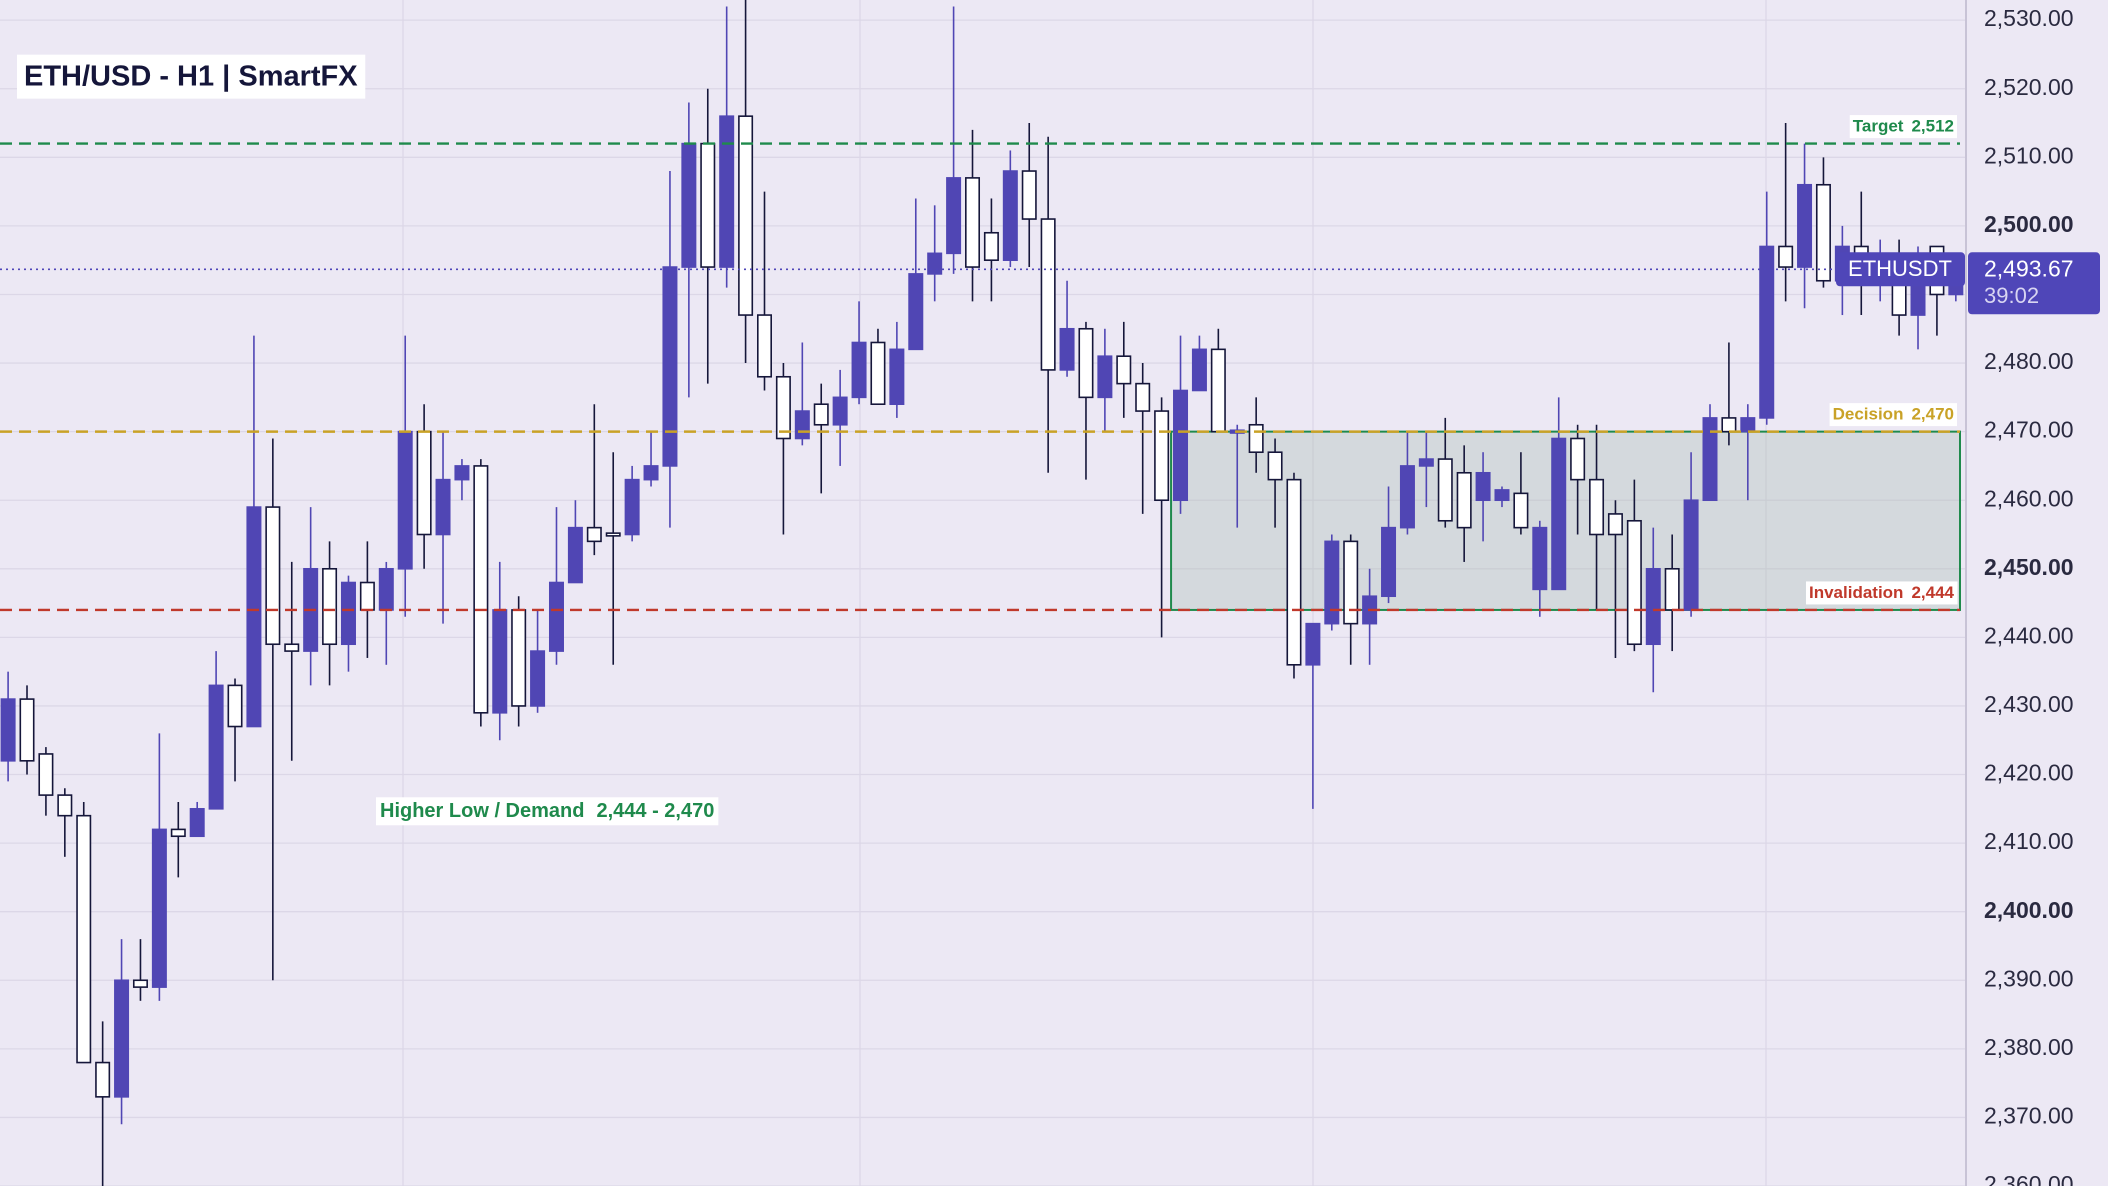  I want to click on level-name: Invalidation, so click(1856, 592).